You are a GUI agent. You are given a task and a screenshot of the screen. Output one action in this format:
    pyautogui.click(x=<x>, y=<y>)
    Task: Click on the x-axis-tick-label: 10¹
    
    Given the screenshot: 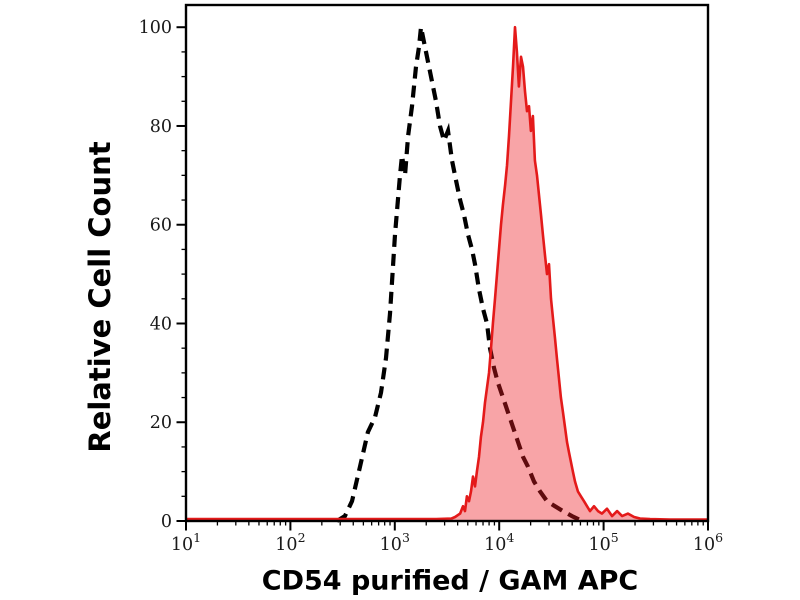 What is the action you would take?
    pyautogui.click(x=186, y=542)
    